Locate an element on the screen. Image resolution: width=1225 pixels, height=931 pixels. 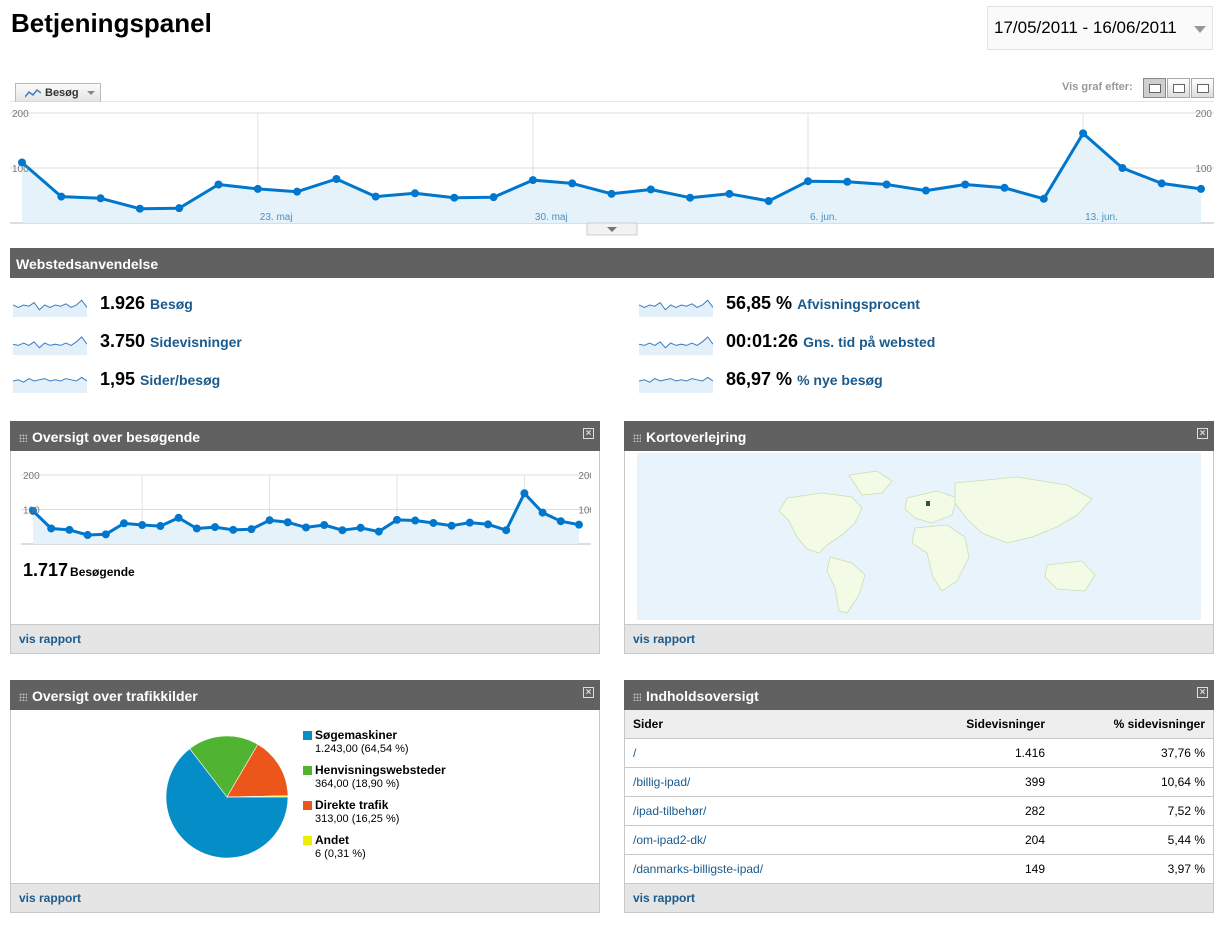
page-link: / is located at coordinates (769, 753).